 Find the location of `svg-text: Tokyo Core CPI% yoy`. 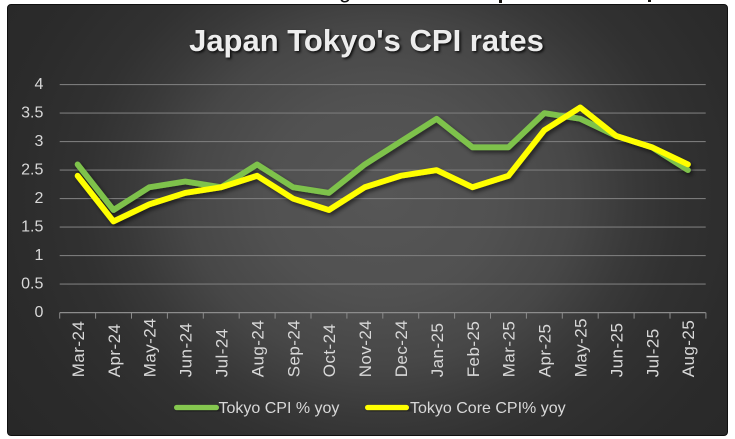

svg-text: Tokyo Core CPI% yoy is located at coordinates (488, 408).